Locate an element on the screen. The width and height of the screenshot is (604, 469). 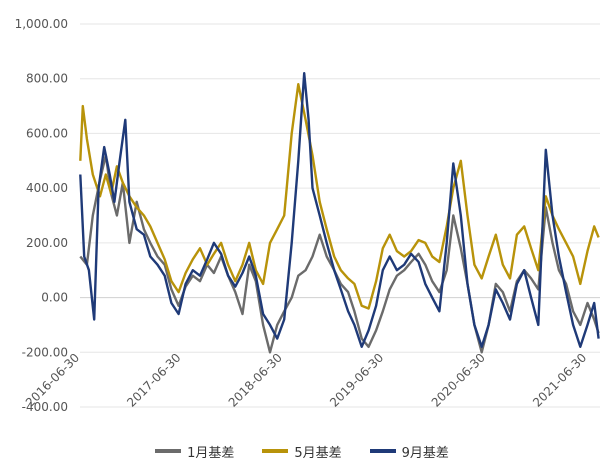
y-tick-label: 800.00 is located at coordinates (47, 79).